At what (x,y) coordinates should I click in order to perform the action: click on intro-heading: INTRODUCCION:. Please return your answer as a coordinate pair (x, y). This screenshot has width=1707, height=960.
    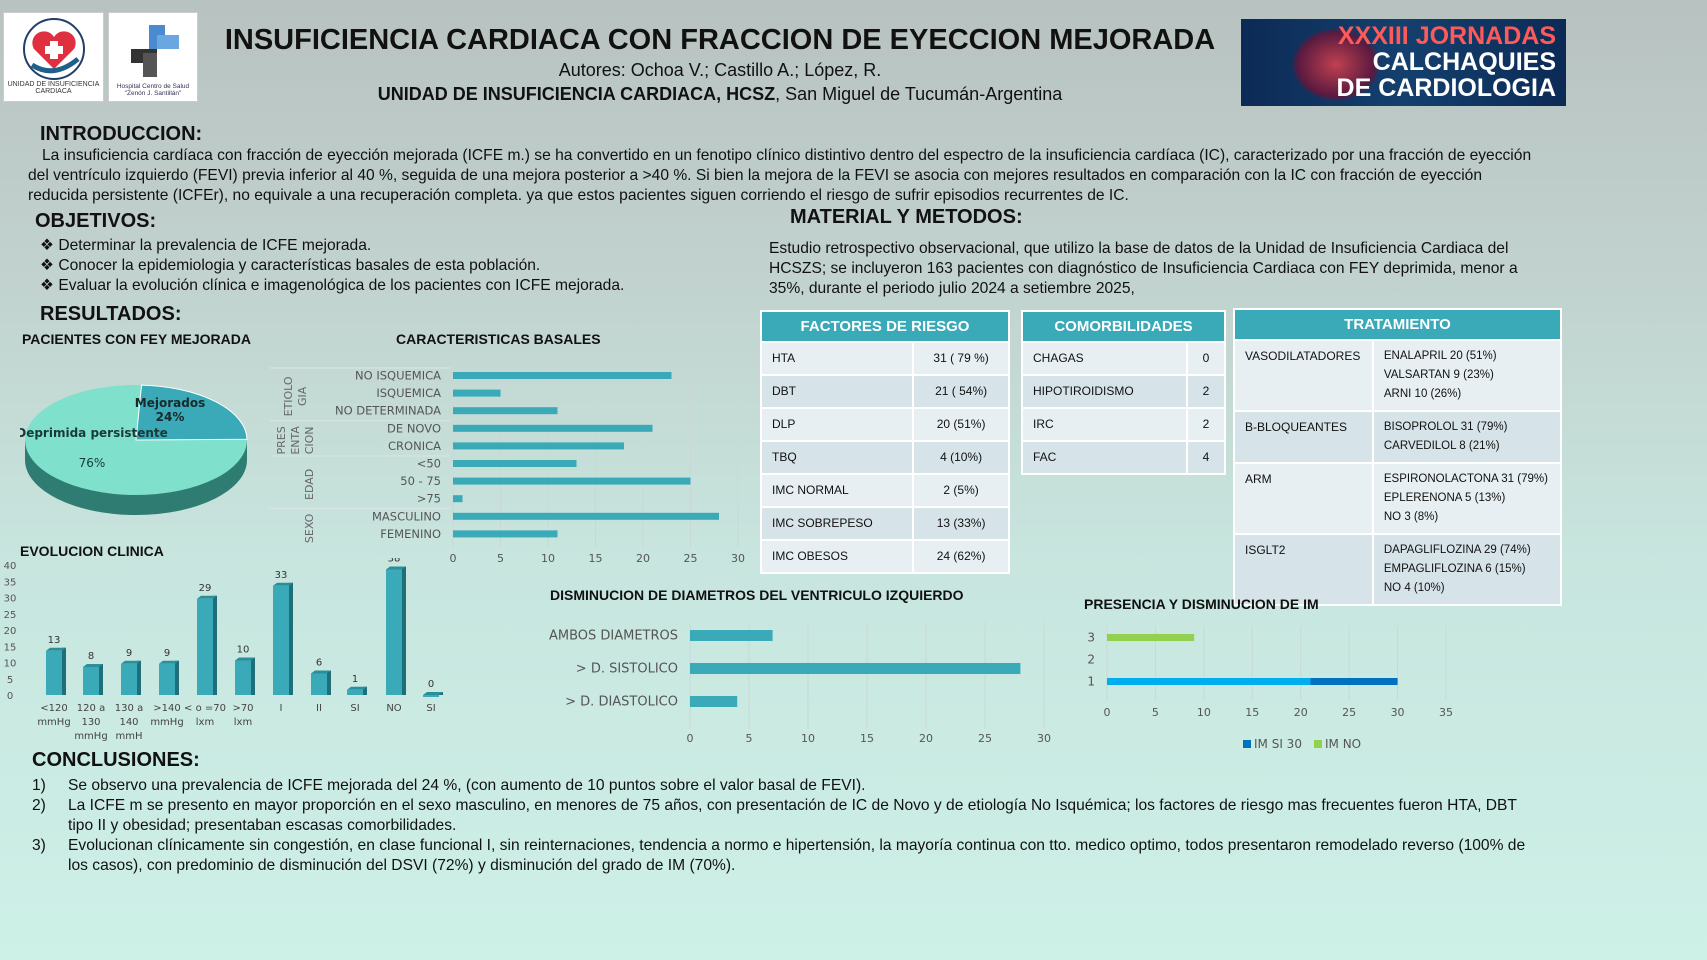
    Looking at the image, I should click on (121, 134).